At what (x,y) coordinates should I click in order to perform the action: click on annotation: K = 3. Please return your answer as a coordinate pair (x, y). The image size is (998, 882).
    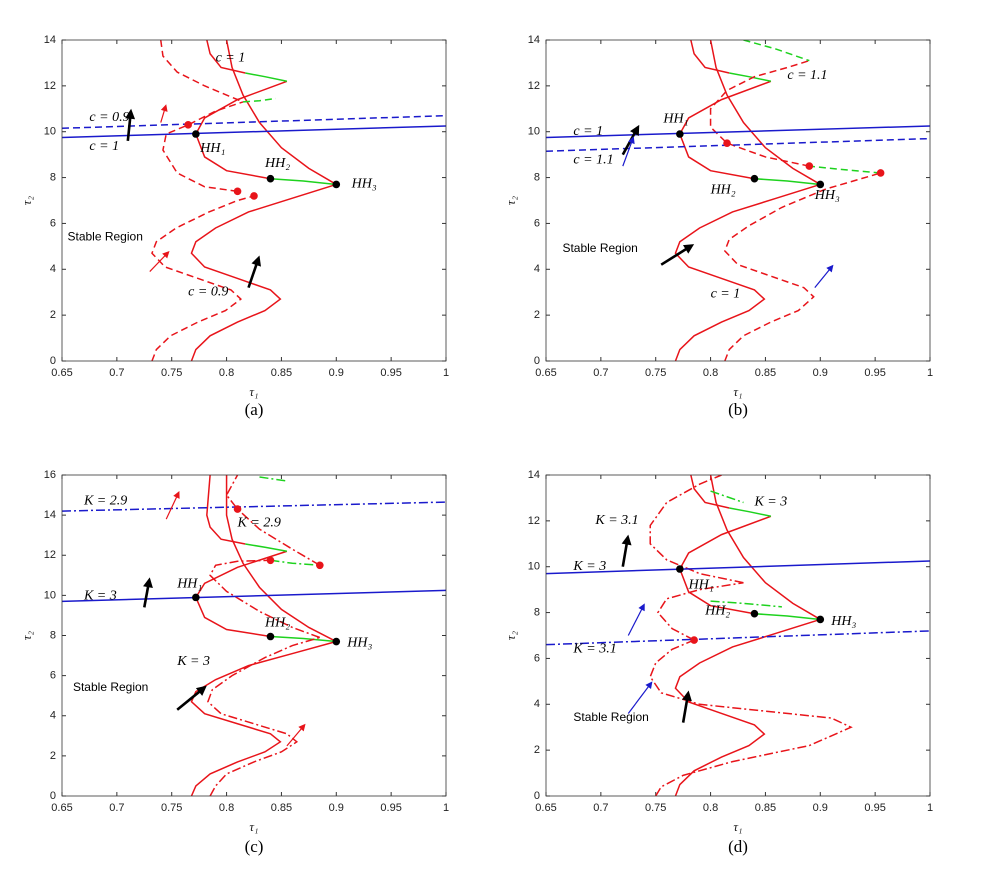
    Looking at the image, I should click on (589, 566).